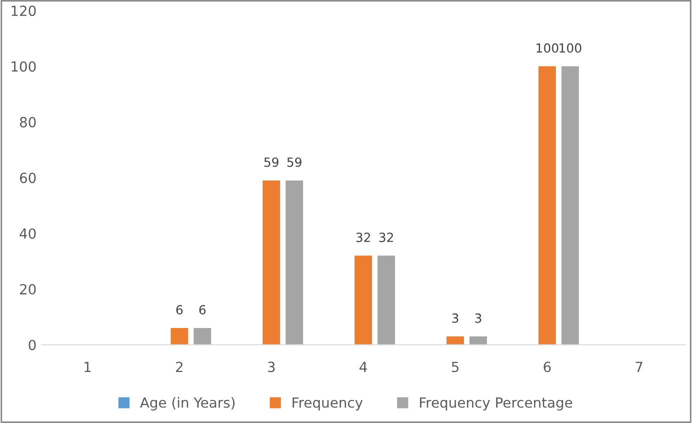 Image resolution: width=692 pixels, height=423 pixels. Describe the element at coordinates (187, 403) in the screenshot. I see `legend-label: Age (in Years)` at that location.